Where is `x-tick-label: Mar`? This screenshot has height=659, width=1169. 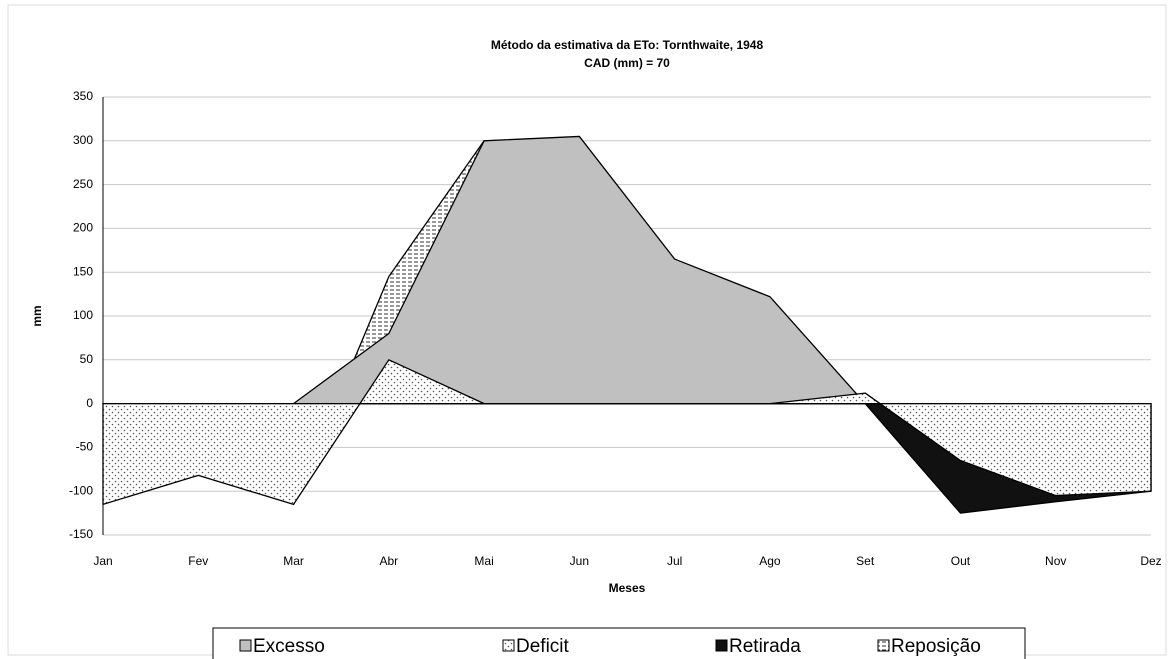
x-tick-label: Mar is located at coordinates (293, 561).